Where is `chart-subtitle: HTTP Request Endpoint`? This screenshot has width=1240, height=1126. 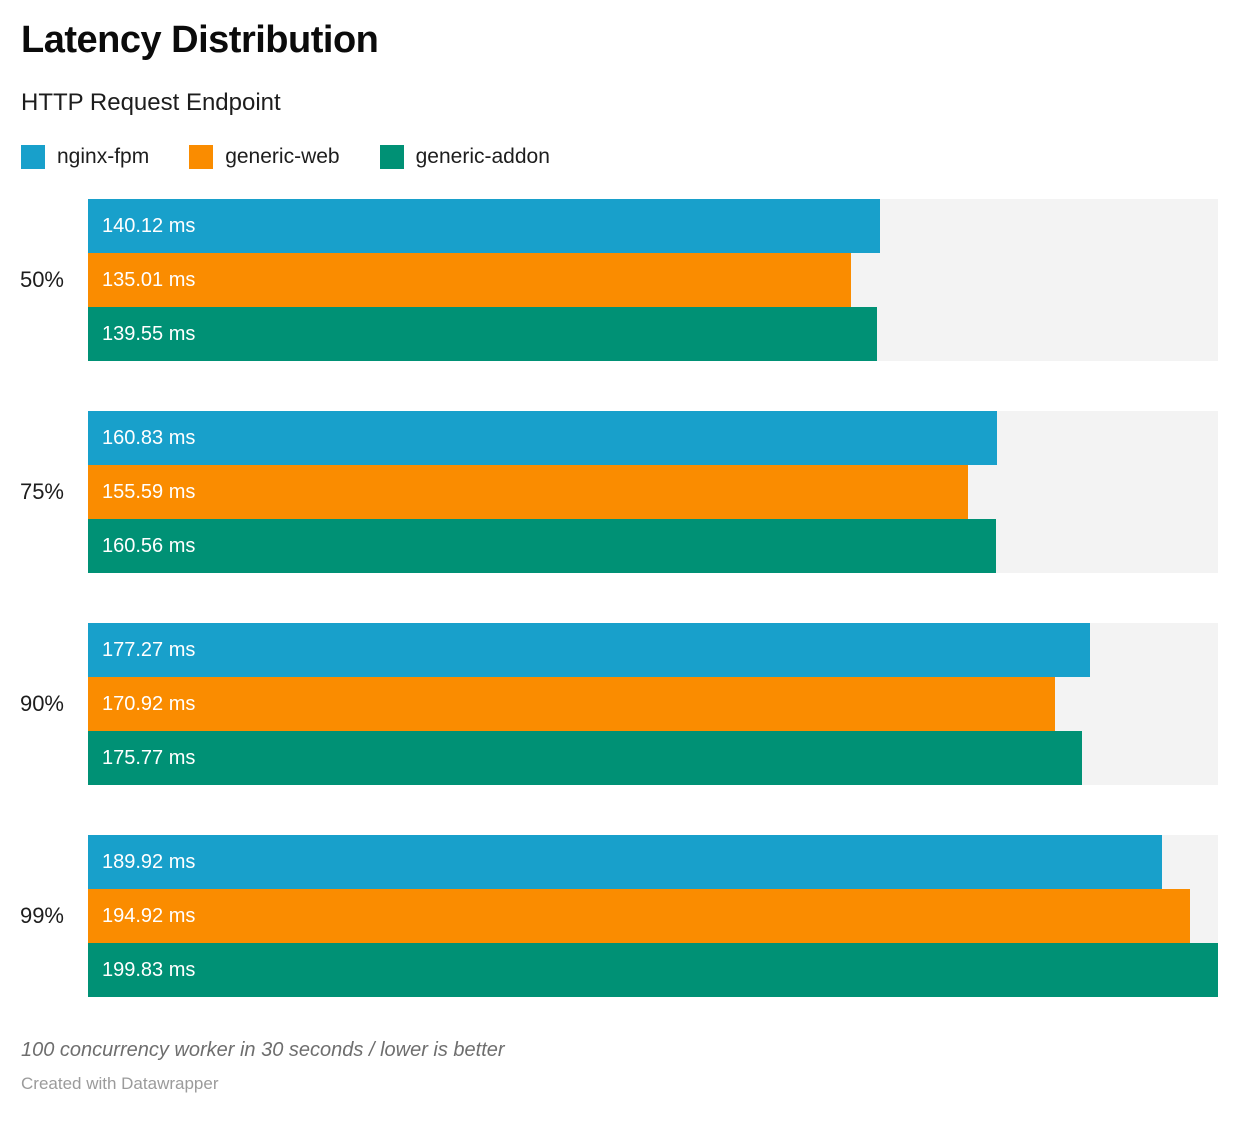 chart-subtitle: HTTP Request Endpoint is located at coordinates (151, 102).